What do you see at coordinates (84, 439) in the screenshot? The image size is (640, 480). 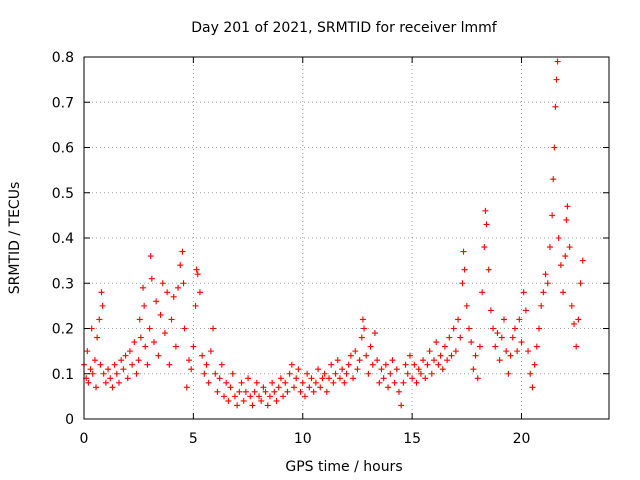 I see `x-tick-label: 0` at bounding box center [84, 439].